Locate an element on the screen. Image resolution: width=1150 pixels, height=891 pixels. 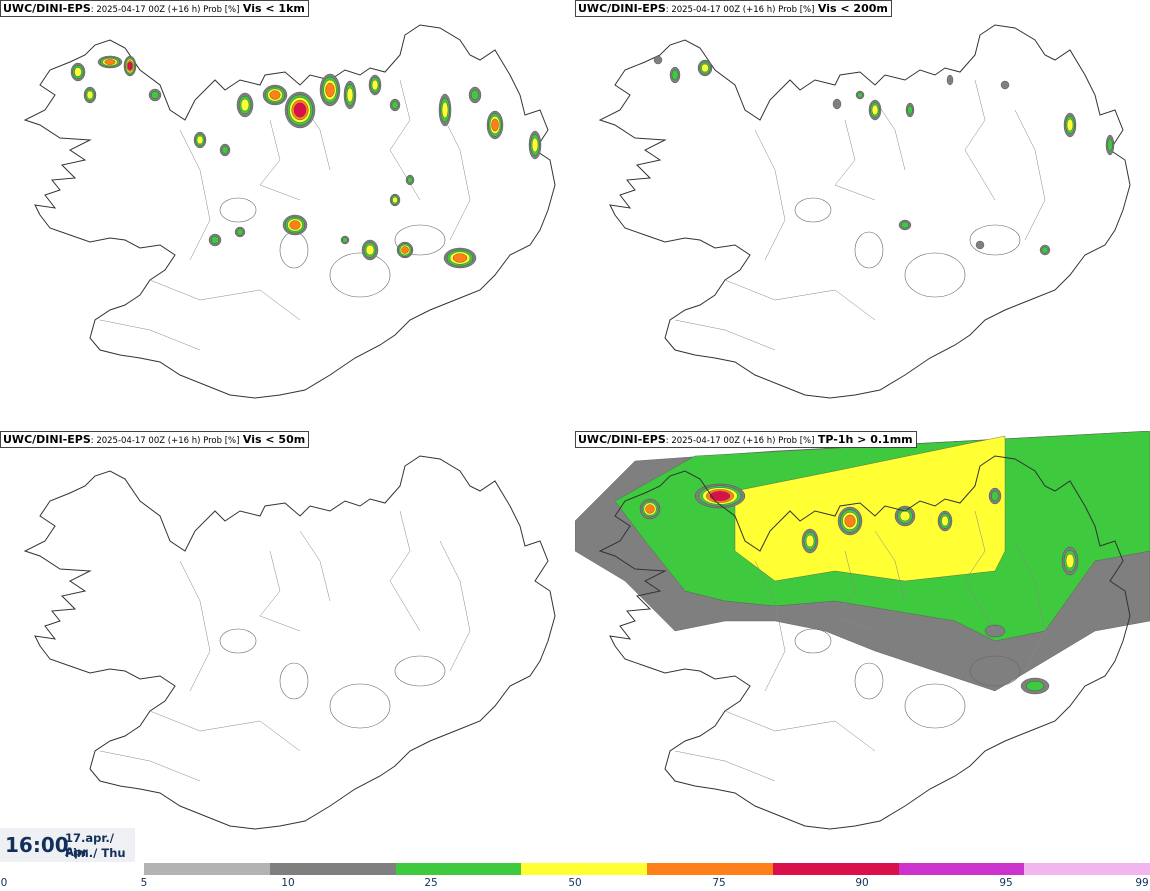
probability-colorbar is located at coordinates (647, 869).